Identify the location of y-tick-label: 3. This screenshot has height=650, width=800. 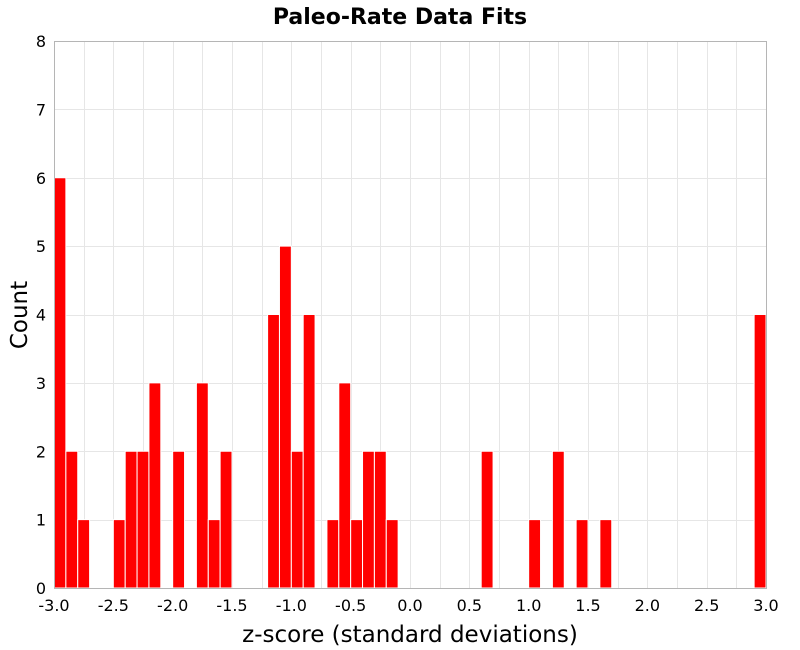
(41, 383).